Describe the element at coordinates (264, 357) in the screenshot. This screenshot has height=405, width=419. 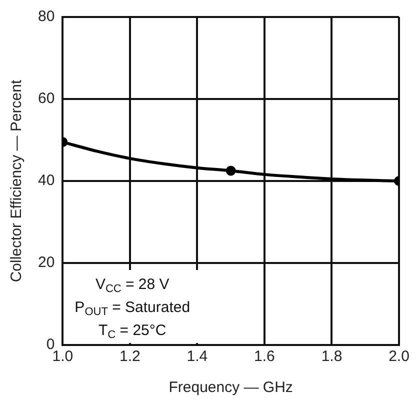
I see `x-tick-label: 1.6` at that location.